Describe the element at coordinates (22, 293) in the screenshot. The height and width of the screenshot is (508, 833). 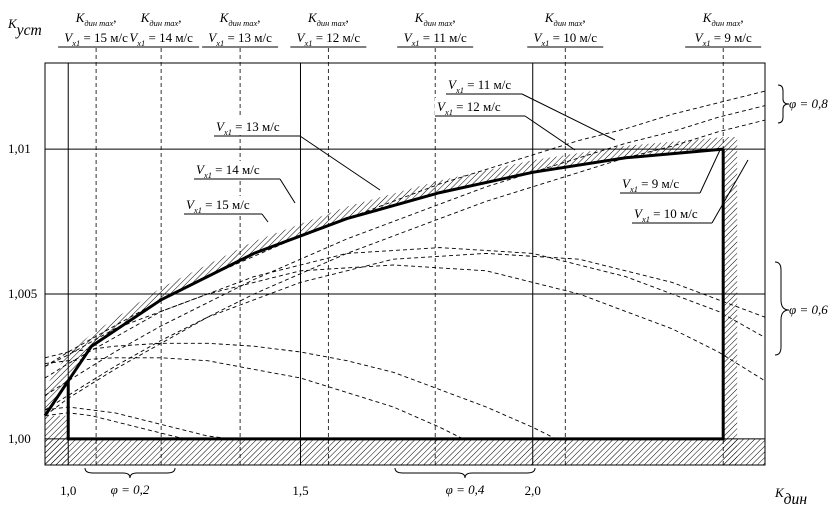
I see `y-tick-label: 1,005` at that location.